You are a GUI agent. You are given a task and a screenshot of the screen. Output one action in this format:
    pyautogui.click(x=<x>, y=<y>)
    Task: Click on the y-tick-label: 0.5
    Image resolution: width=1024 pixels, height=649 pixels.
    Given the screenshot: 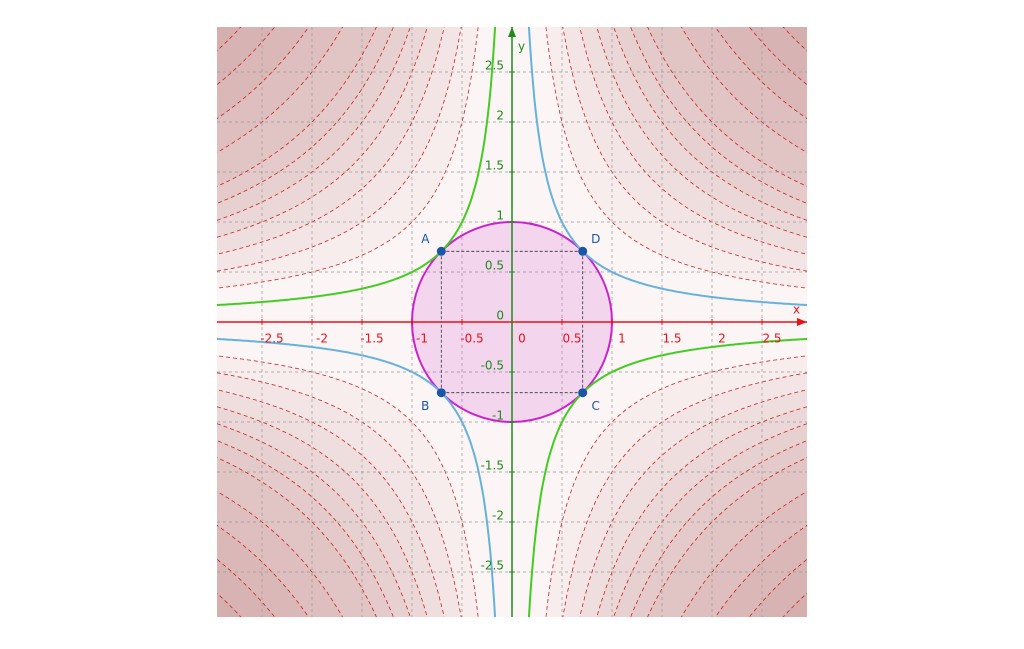 What is the action you would take?
    pyautogui.click(x=494, y=266)
    